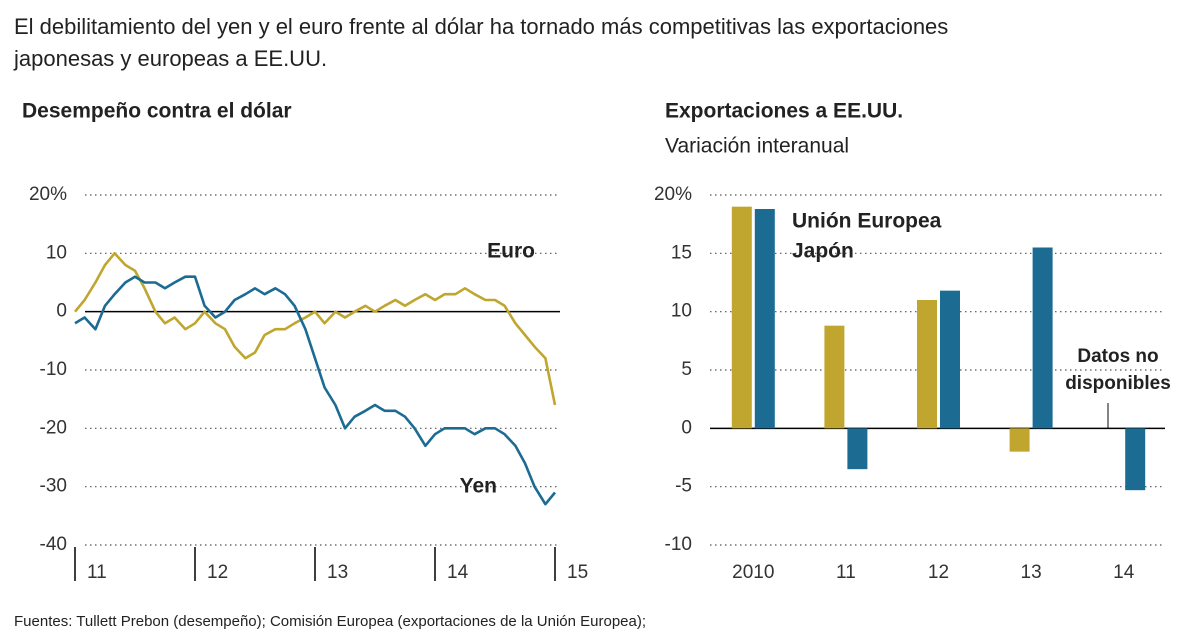 The image size is (1200, 630). What do you see at coordinates (53, 427) in the screenshot?
I see `y-tick-label: -20` at bounding box center [53, 427].